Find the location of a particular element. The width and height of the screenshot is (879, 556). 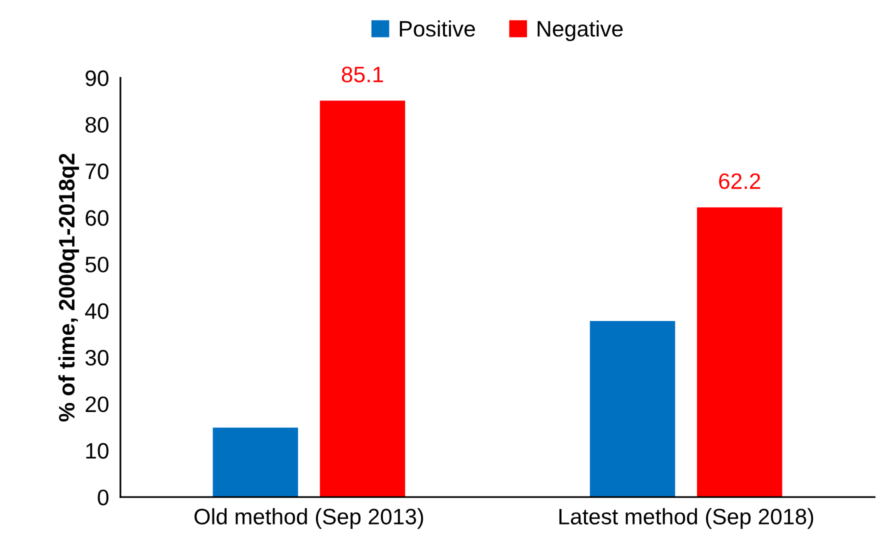

legend-label: Negative is located at coordinates (580, 31).